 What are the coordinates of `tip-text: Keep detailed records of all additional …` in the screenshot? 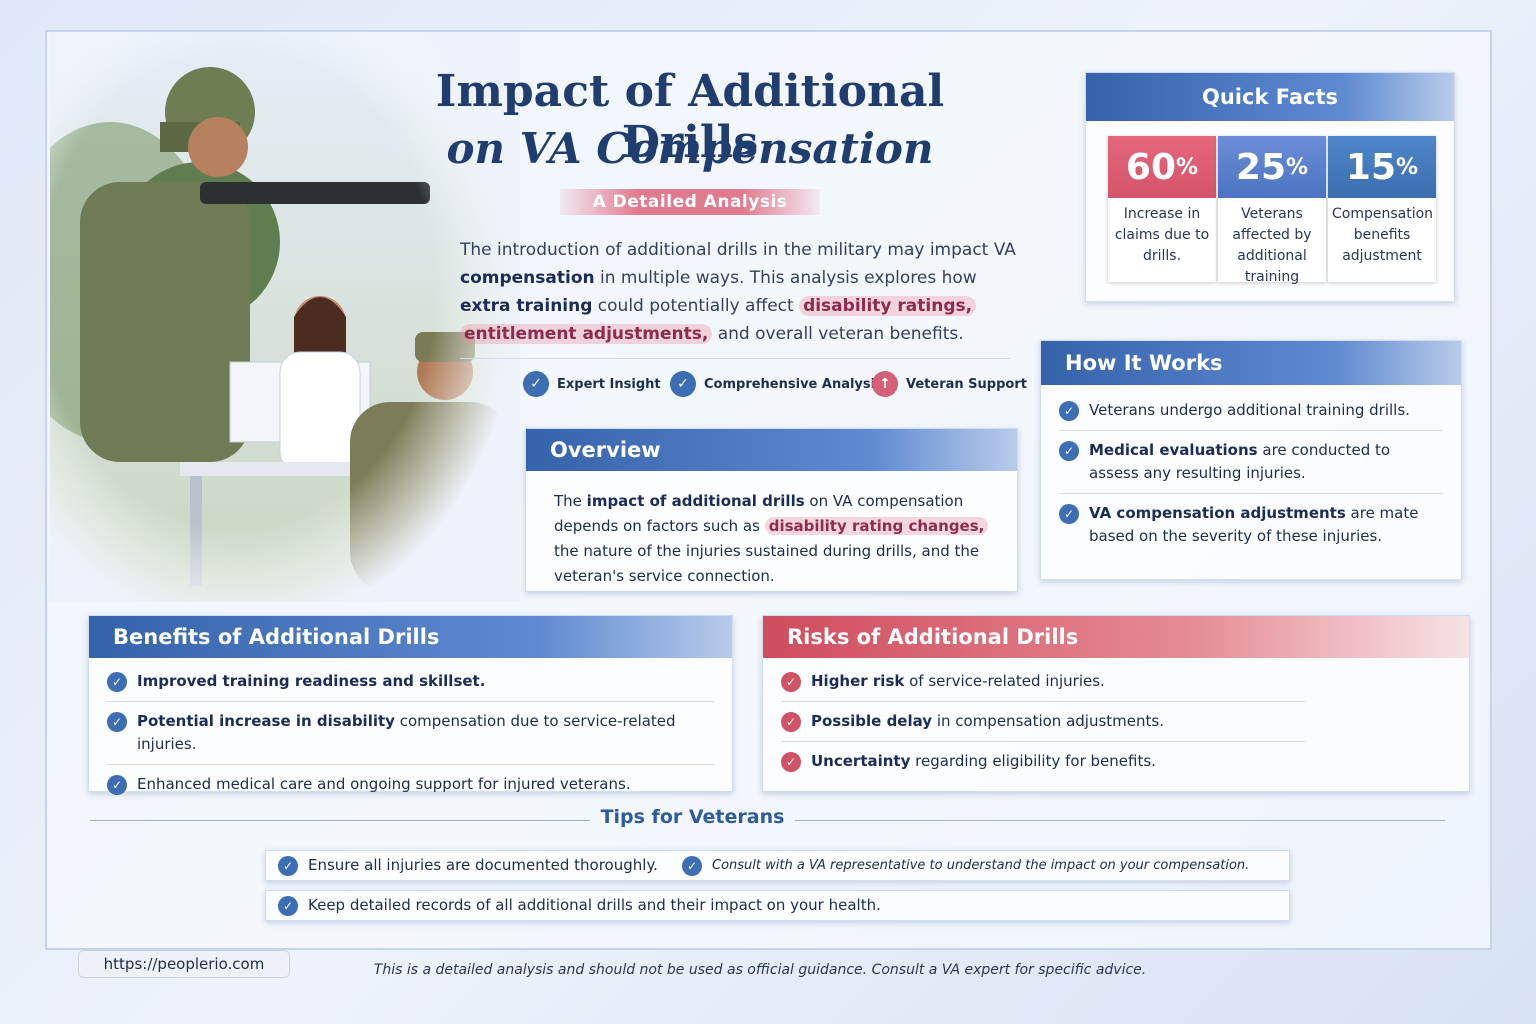 It's located at (594, 905).